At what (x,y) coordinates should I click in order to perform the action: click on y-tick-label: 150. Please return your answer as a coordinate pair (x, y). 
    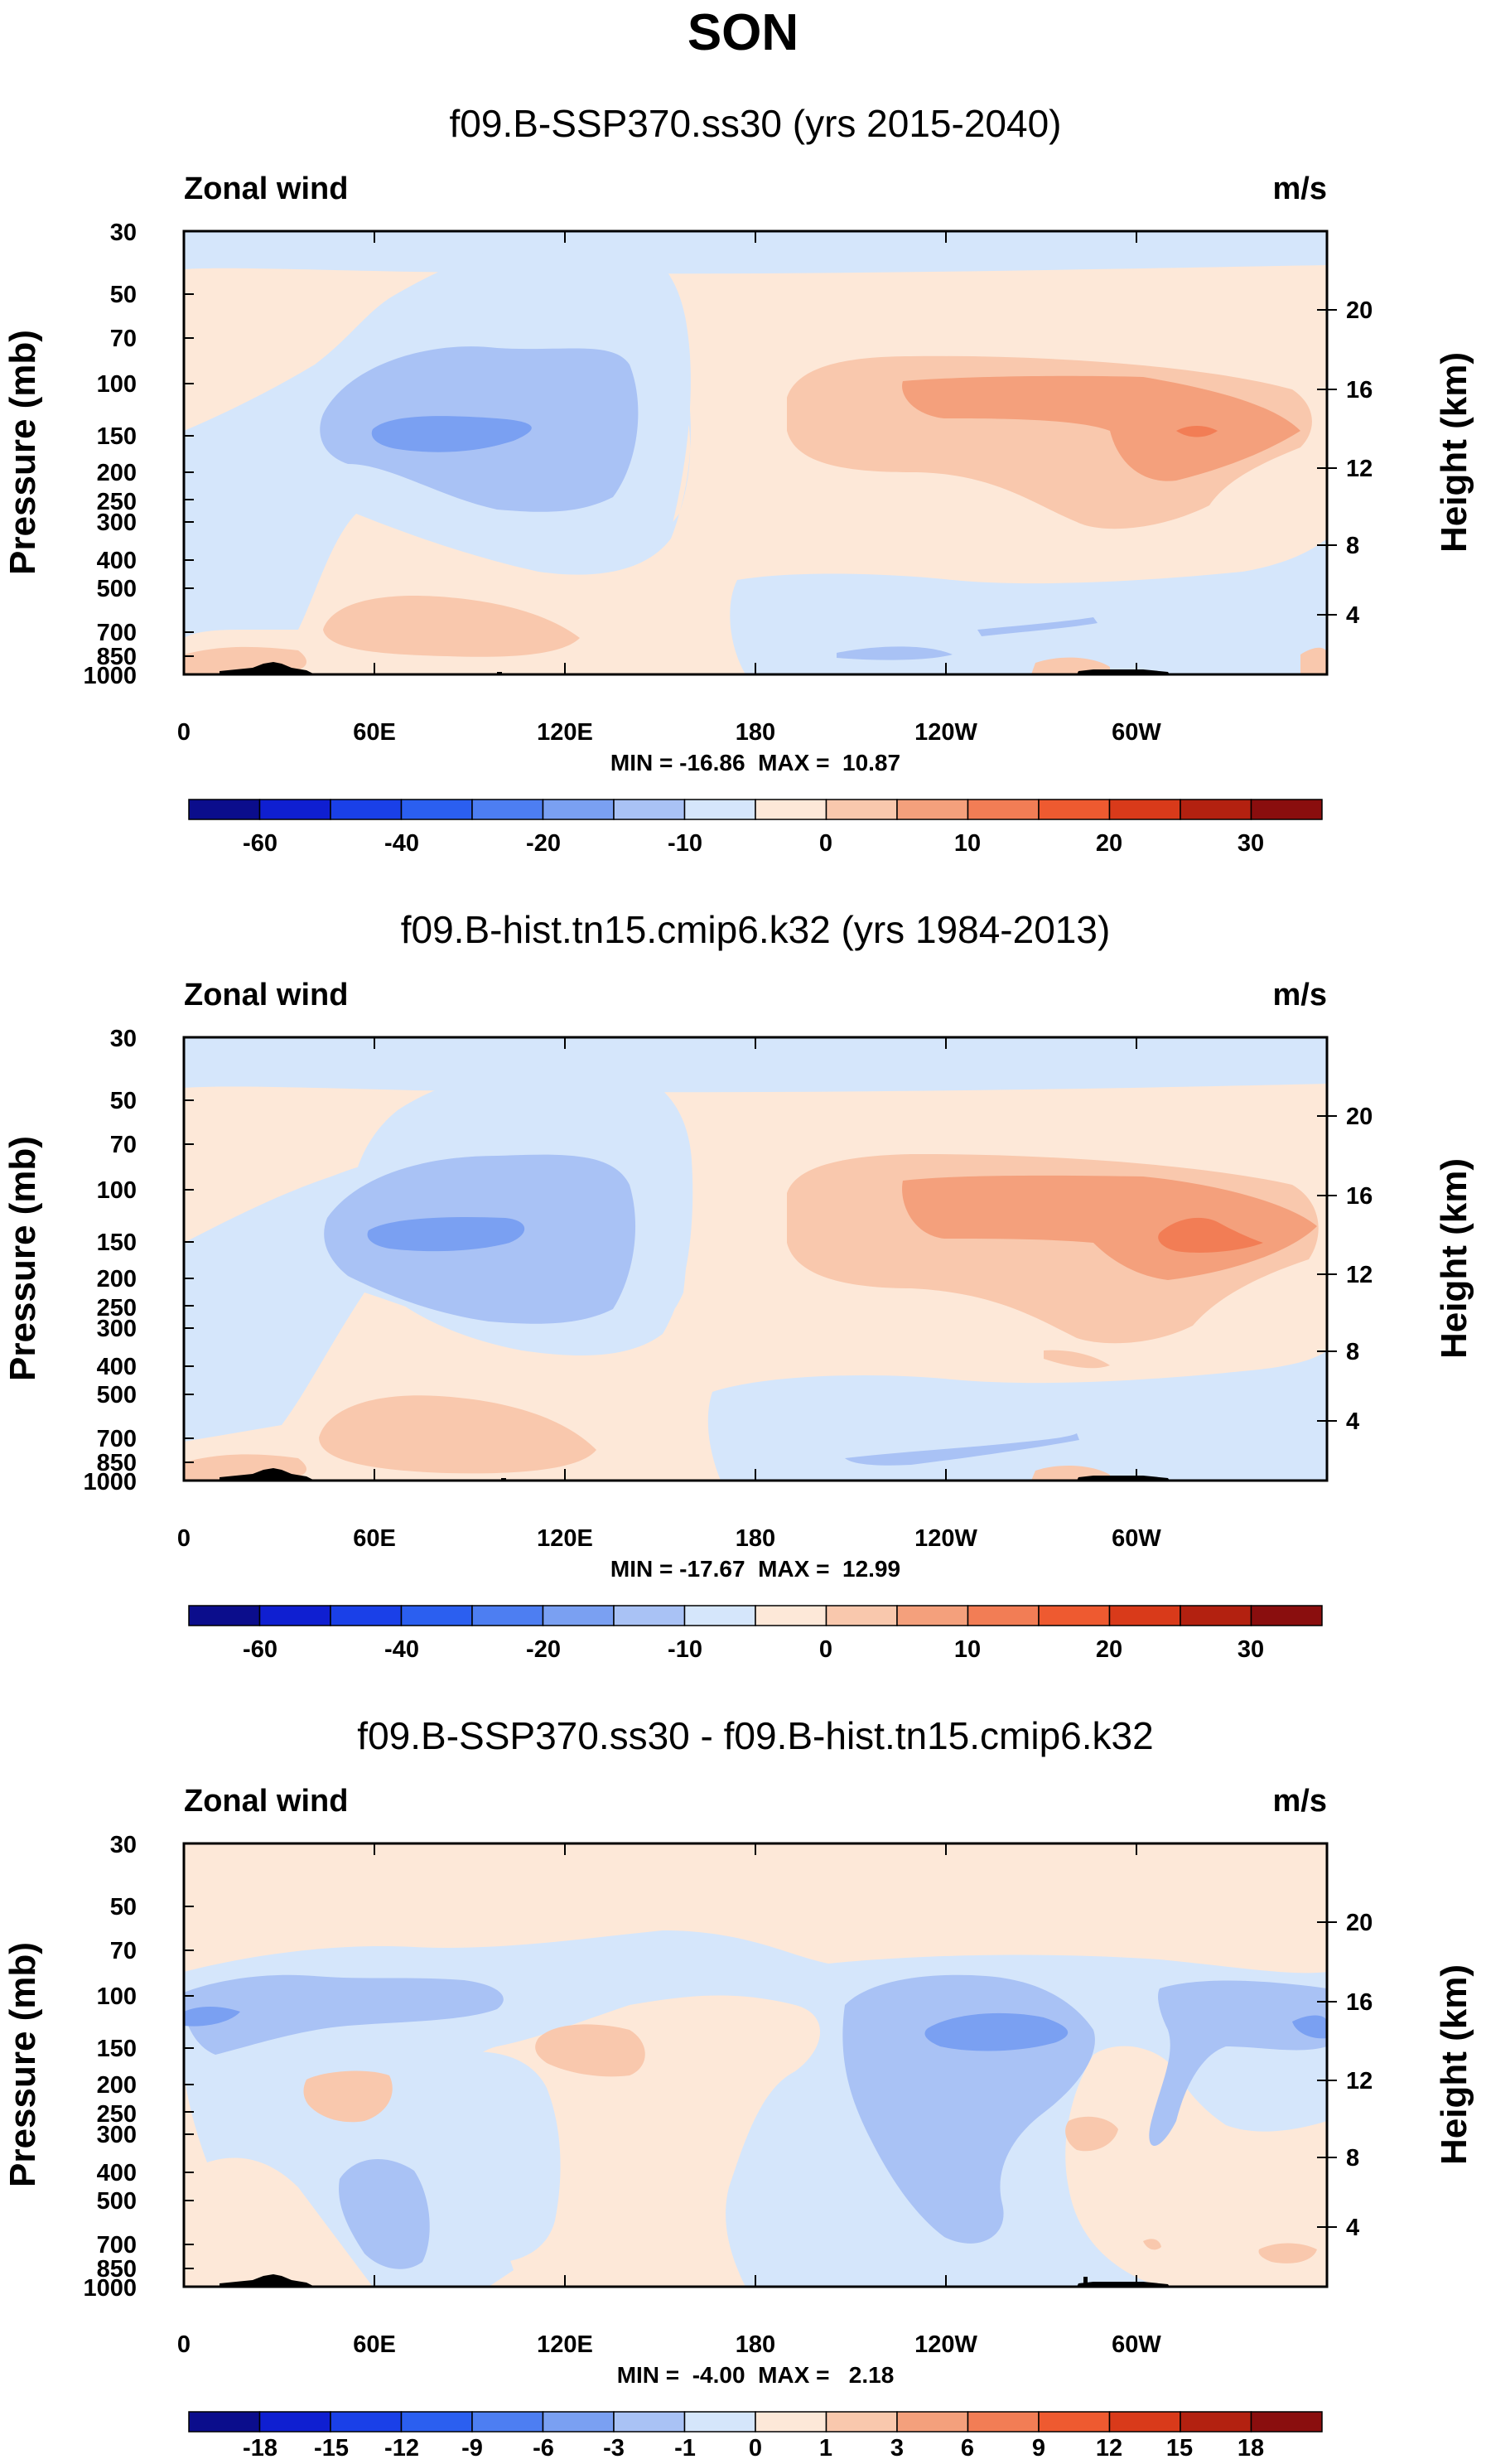
    Looking at the image, I should click on (117, 2049).